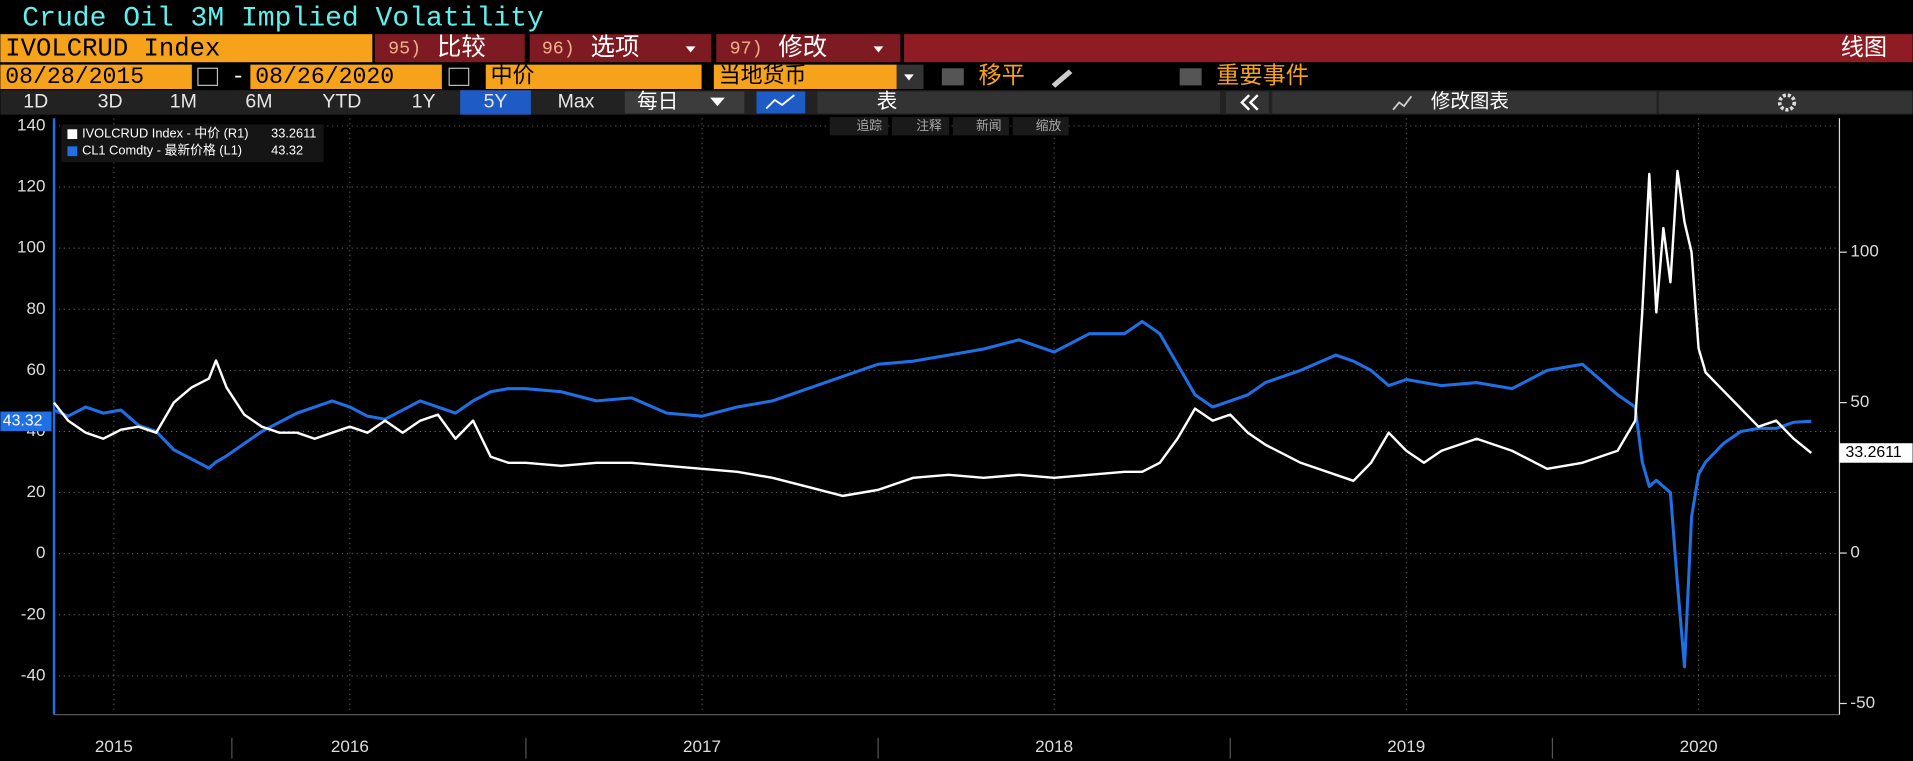  Describe the element at coordinates (110, 102) in the screenshot. I see `range-button: 3D` at that location.